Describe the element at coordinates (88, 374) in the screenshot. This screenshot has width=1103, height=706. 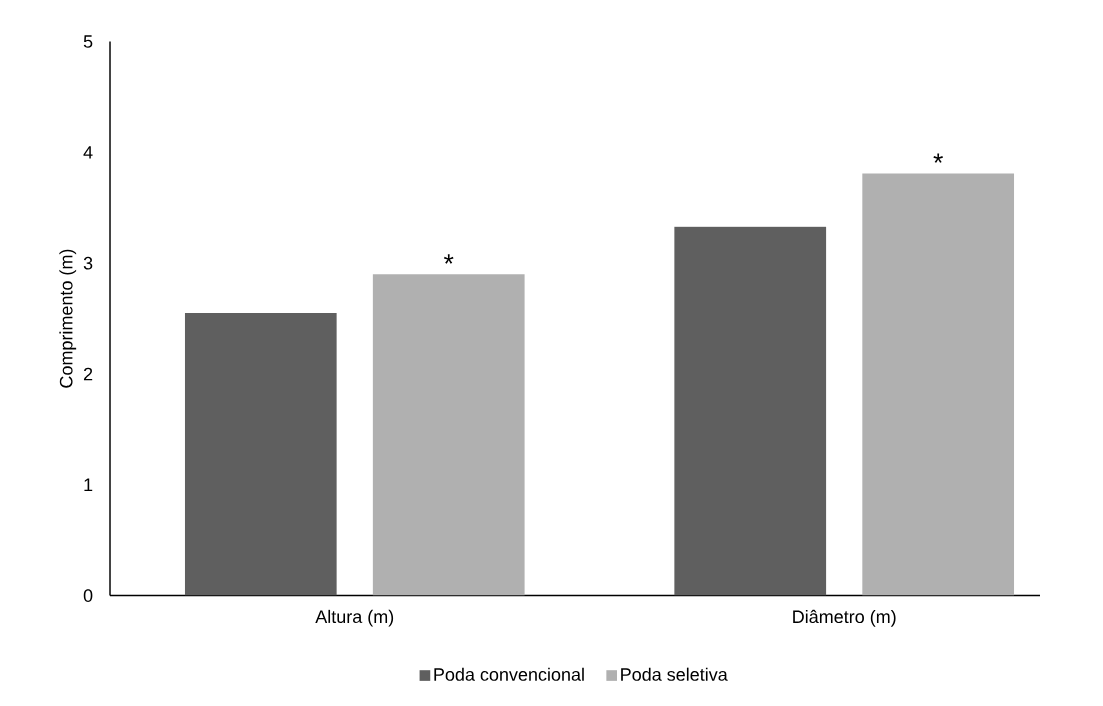
I see `y-tick-label: 2` at that location.